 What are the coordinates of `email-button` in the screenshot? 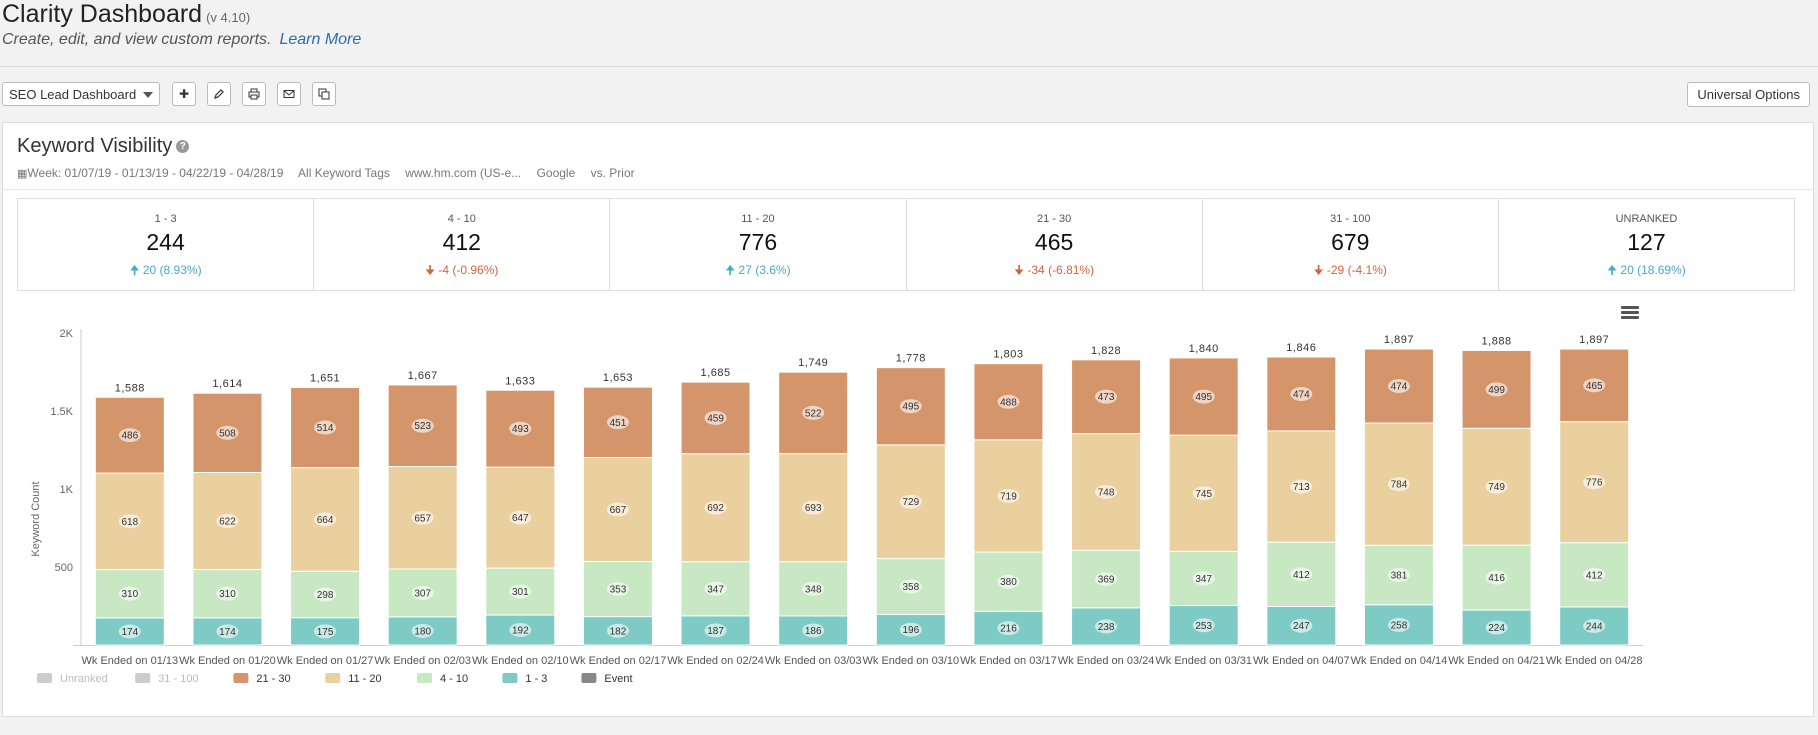 It's located at (289, 94).